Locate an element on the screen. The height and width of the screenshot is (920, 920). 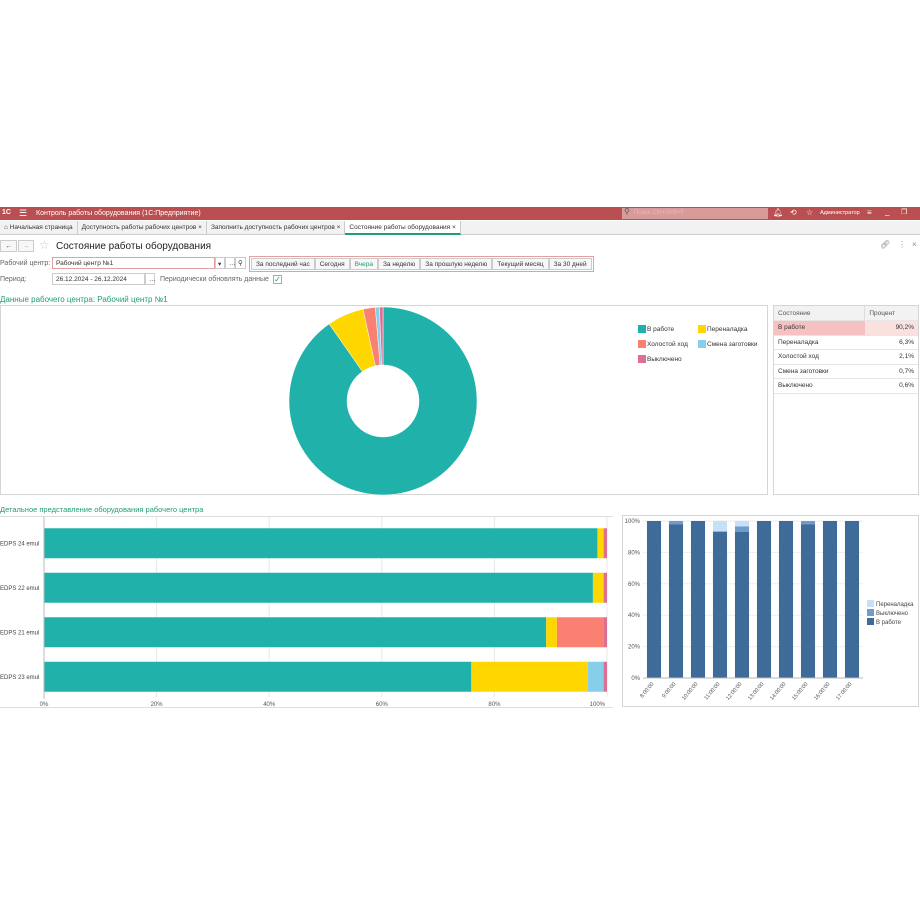
menu-icon: ☰ is located at coordinates (23, 213).